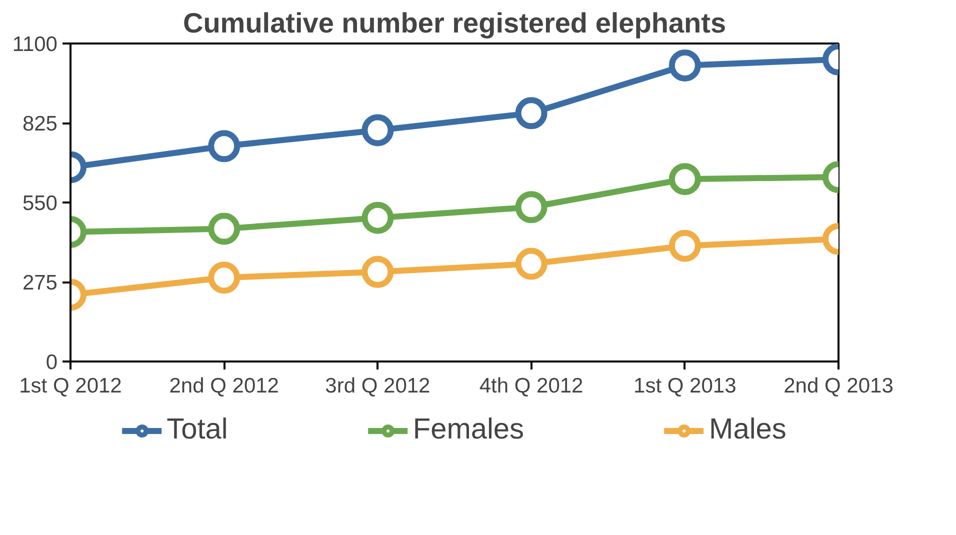 Image resolution: width=956 pixels, height=535 pixels. I want to click on y-tick-label: 1100, so click(35, 44).